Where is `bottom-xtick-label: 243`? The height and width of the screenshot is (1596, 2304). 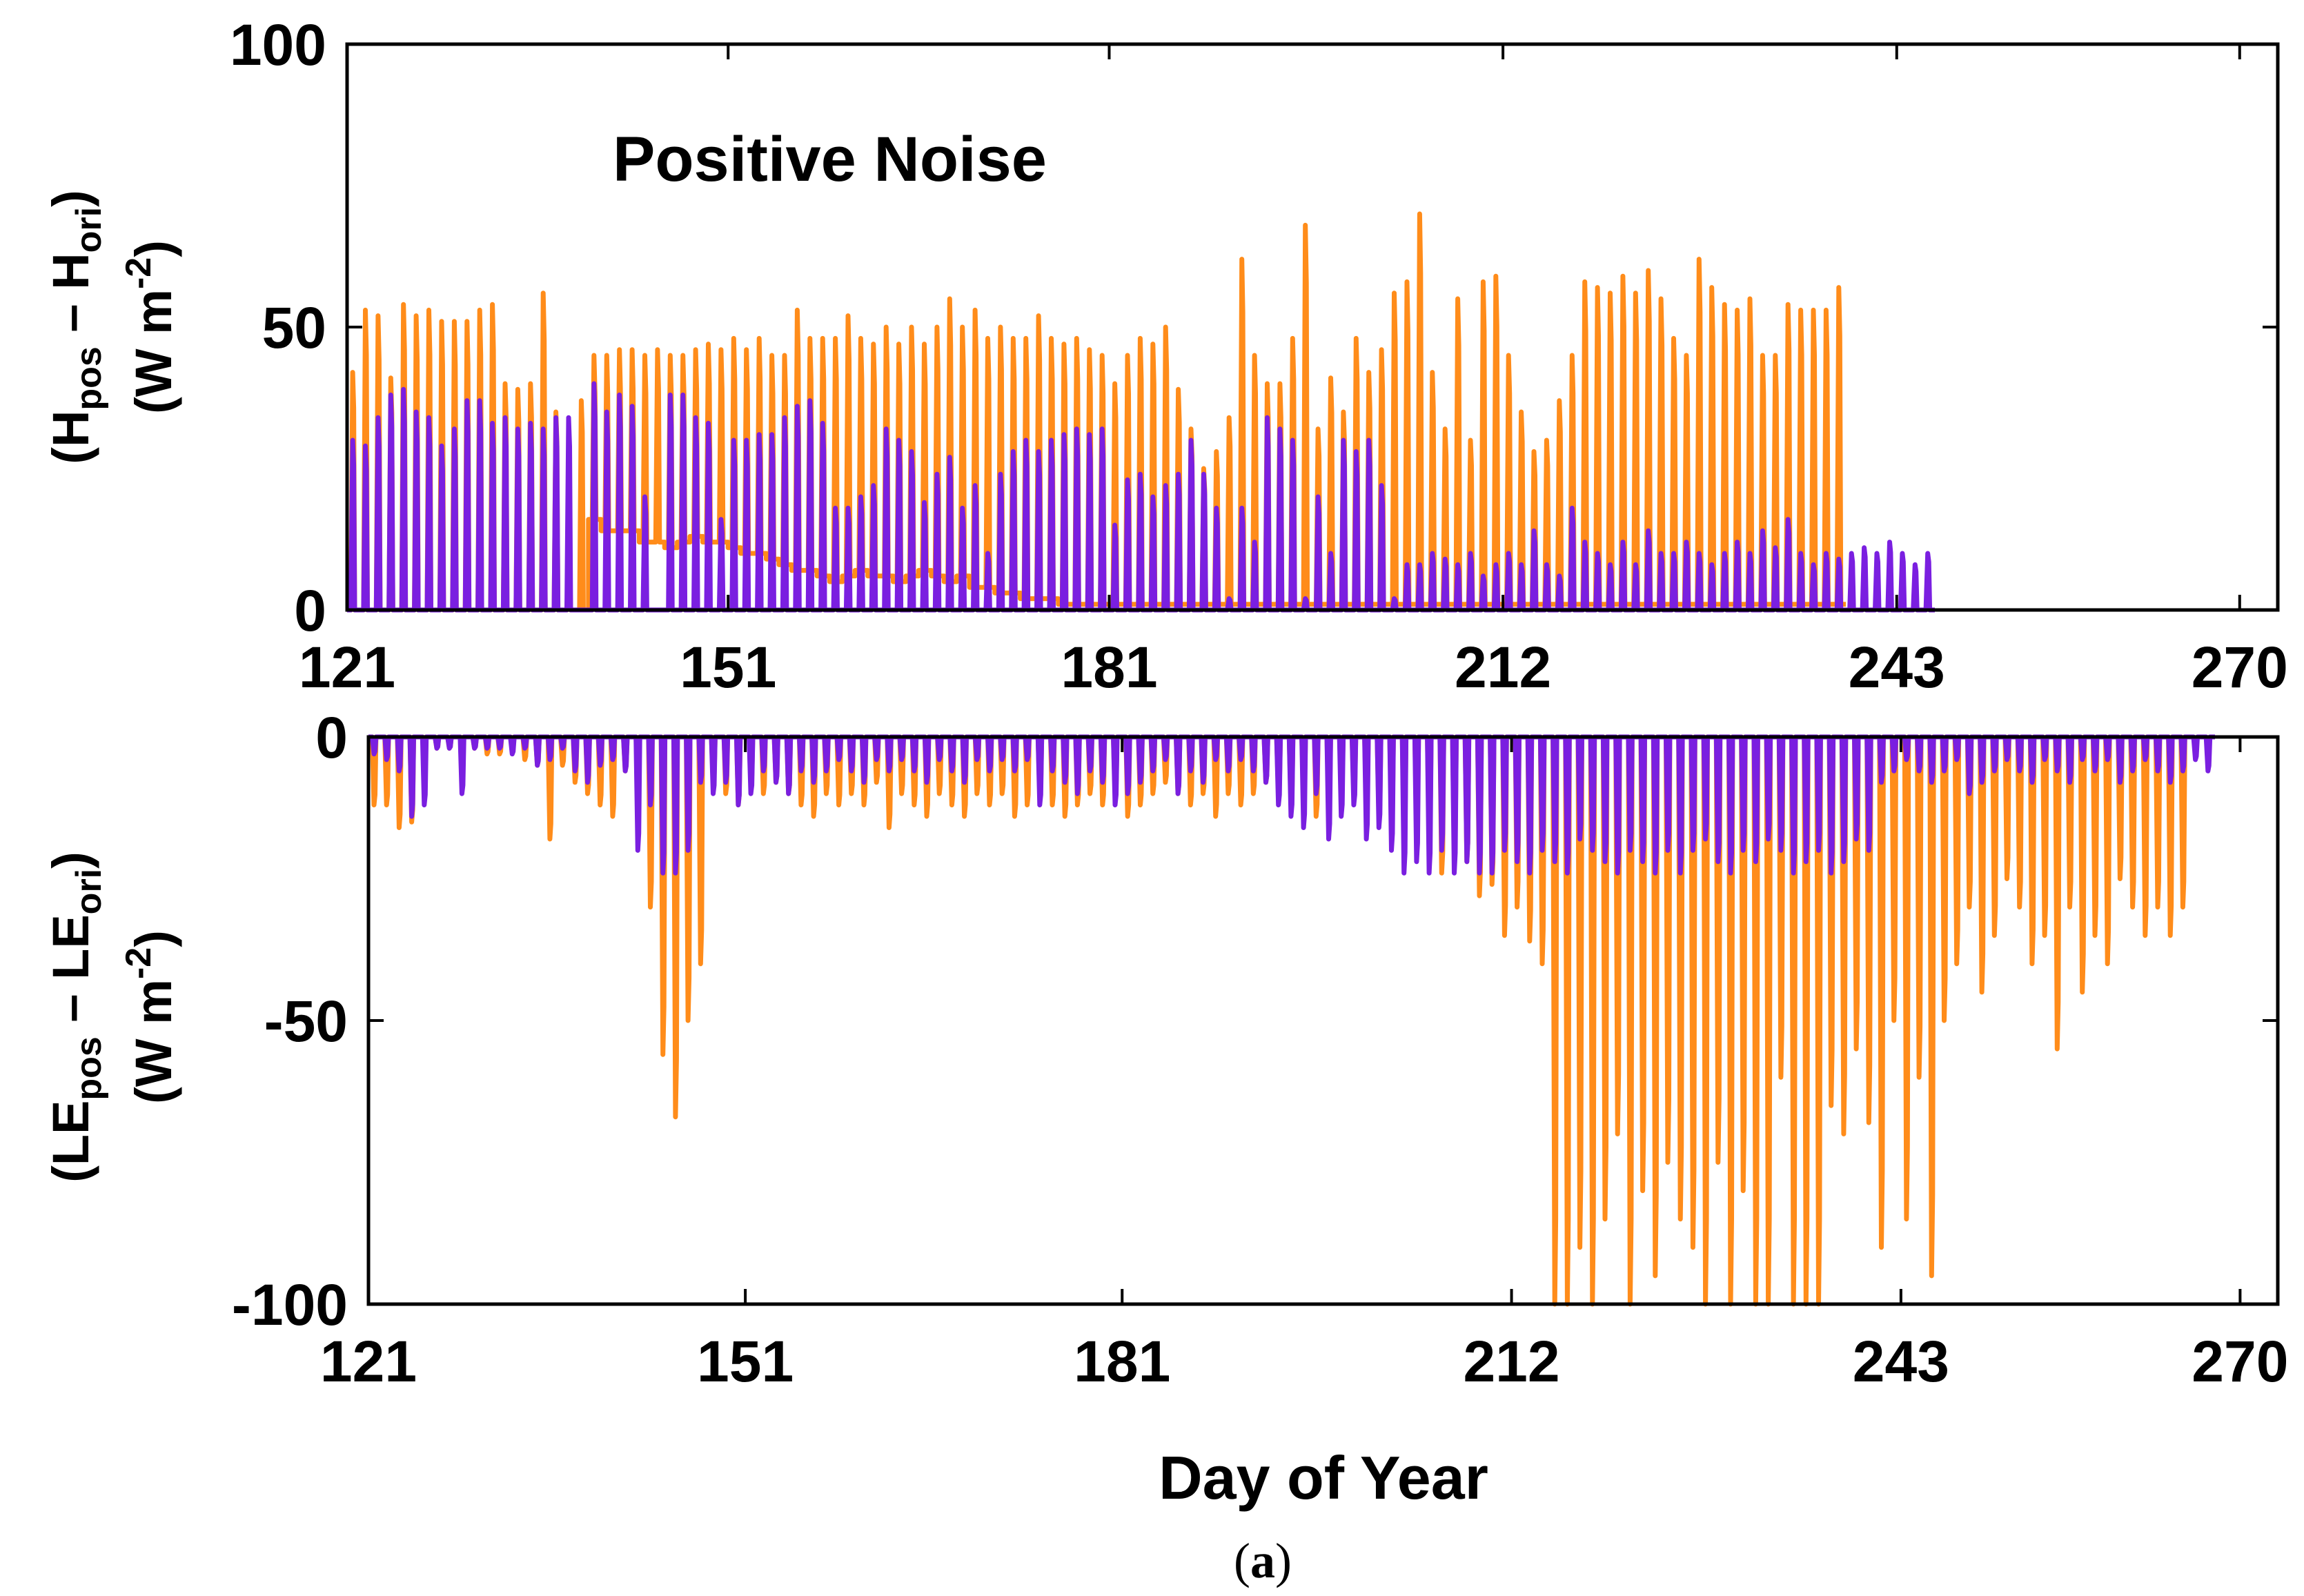
bottom-xtick-label: 243 is located at coordinates (1901, 1361).